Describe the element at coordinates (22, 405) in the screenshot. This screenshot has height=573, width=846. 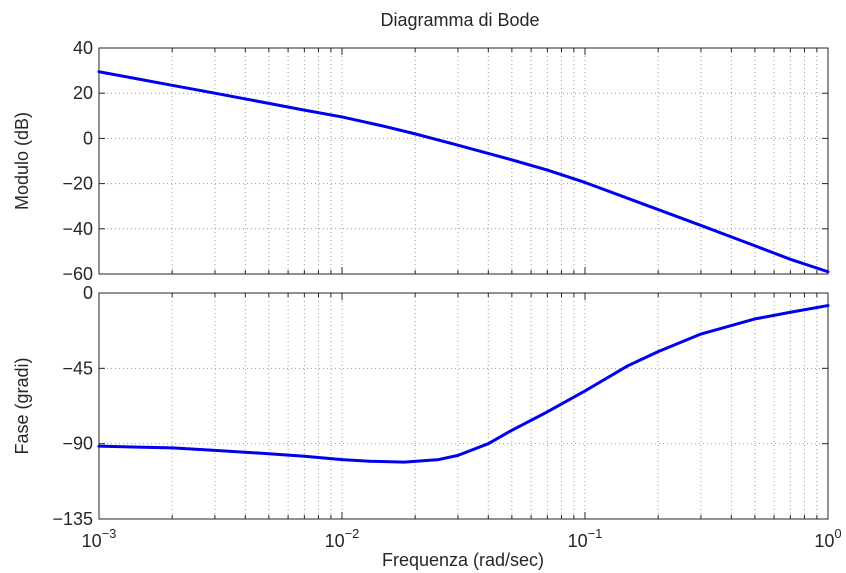
I see `phase-y-axis-label: Fase (gradi)` at that location.